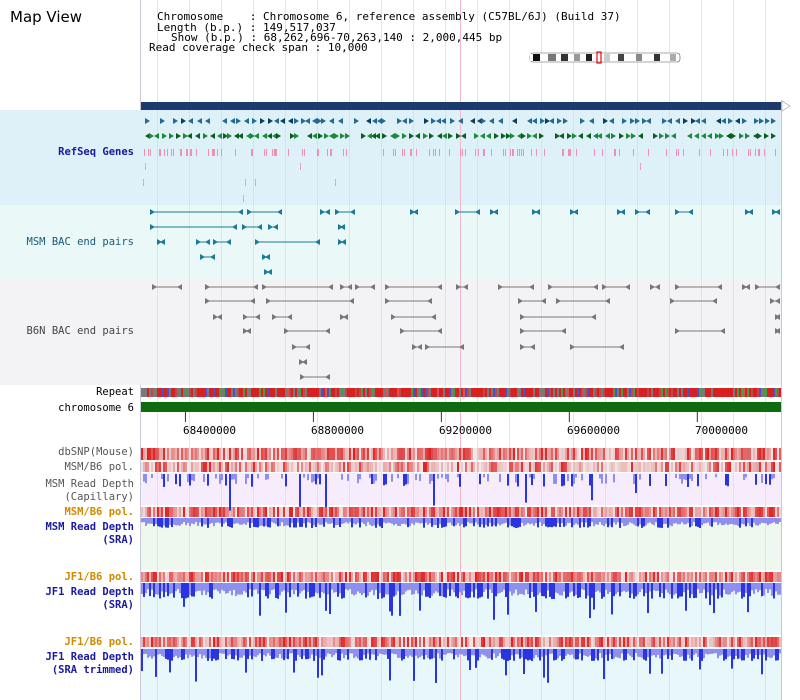 Image resolution: width=800 pixels, height=700 pixels. I want to click on track-label-jf1-depth-trimmed: JF1 Read Depth, so click(89, 657).